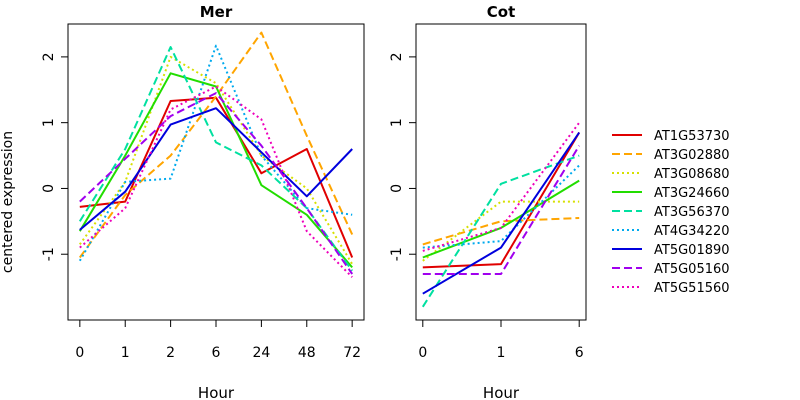 The image size is (800, 400). I want to click on series-line-at1g53730, so click(216, 177).